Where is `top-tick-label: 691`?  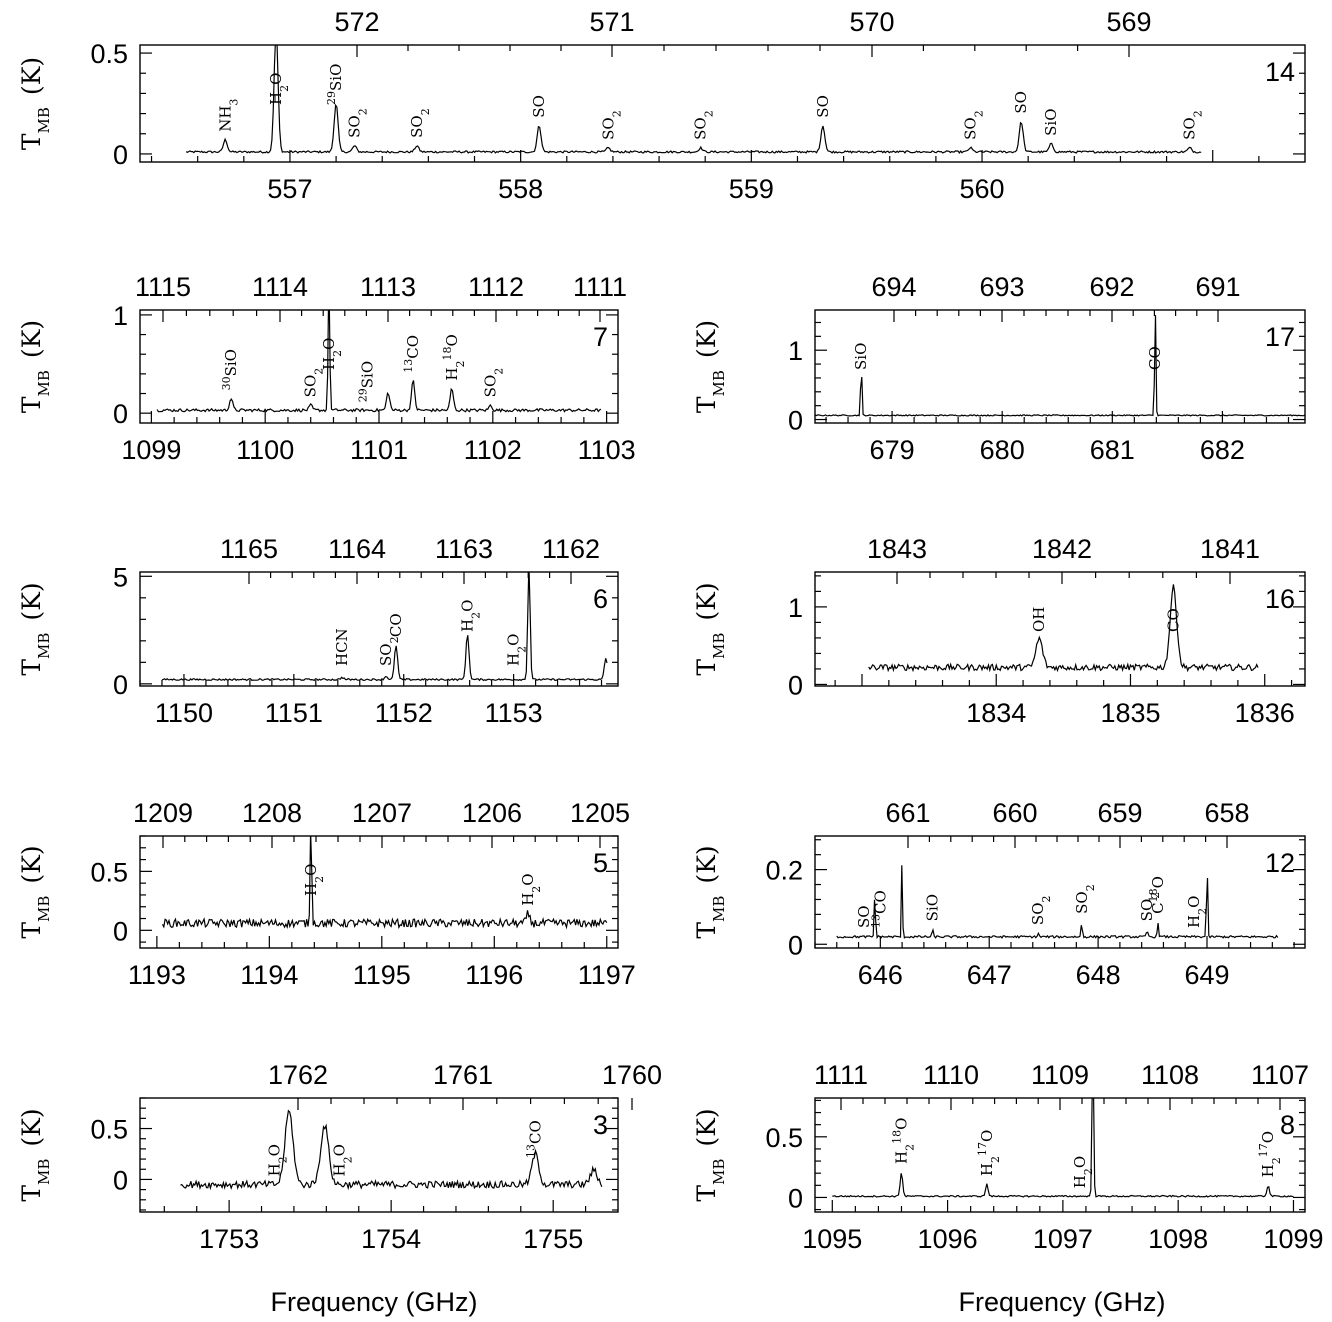
top-tick-label: 691 is located at coordinates (1217, 287).